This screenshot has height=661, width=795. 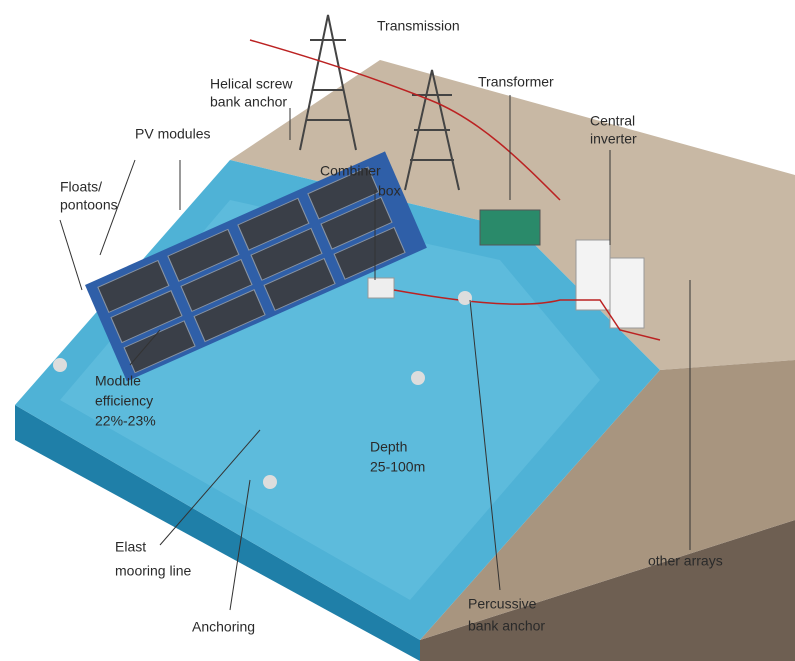 What do you see at coordinates (607, 590) in the screenshot?
I see `soil-side` at bounding box center [607, 590].